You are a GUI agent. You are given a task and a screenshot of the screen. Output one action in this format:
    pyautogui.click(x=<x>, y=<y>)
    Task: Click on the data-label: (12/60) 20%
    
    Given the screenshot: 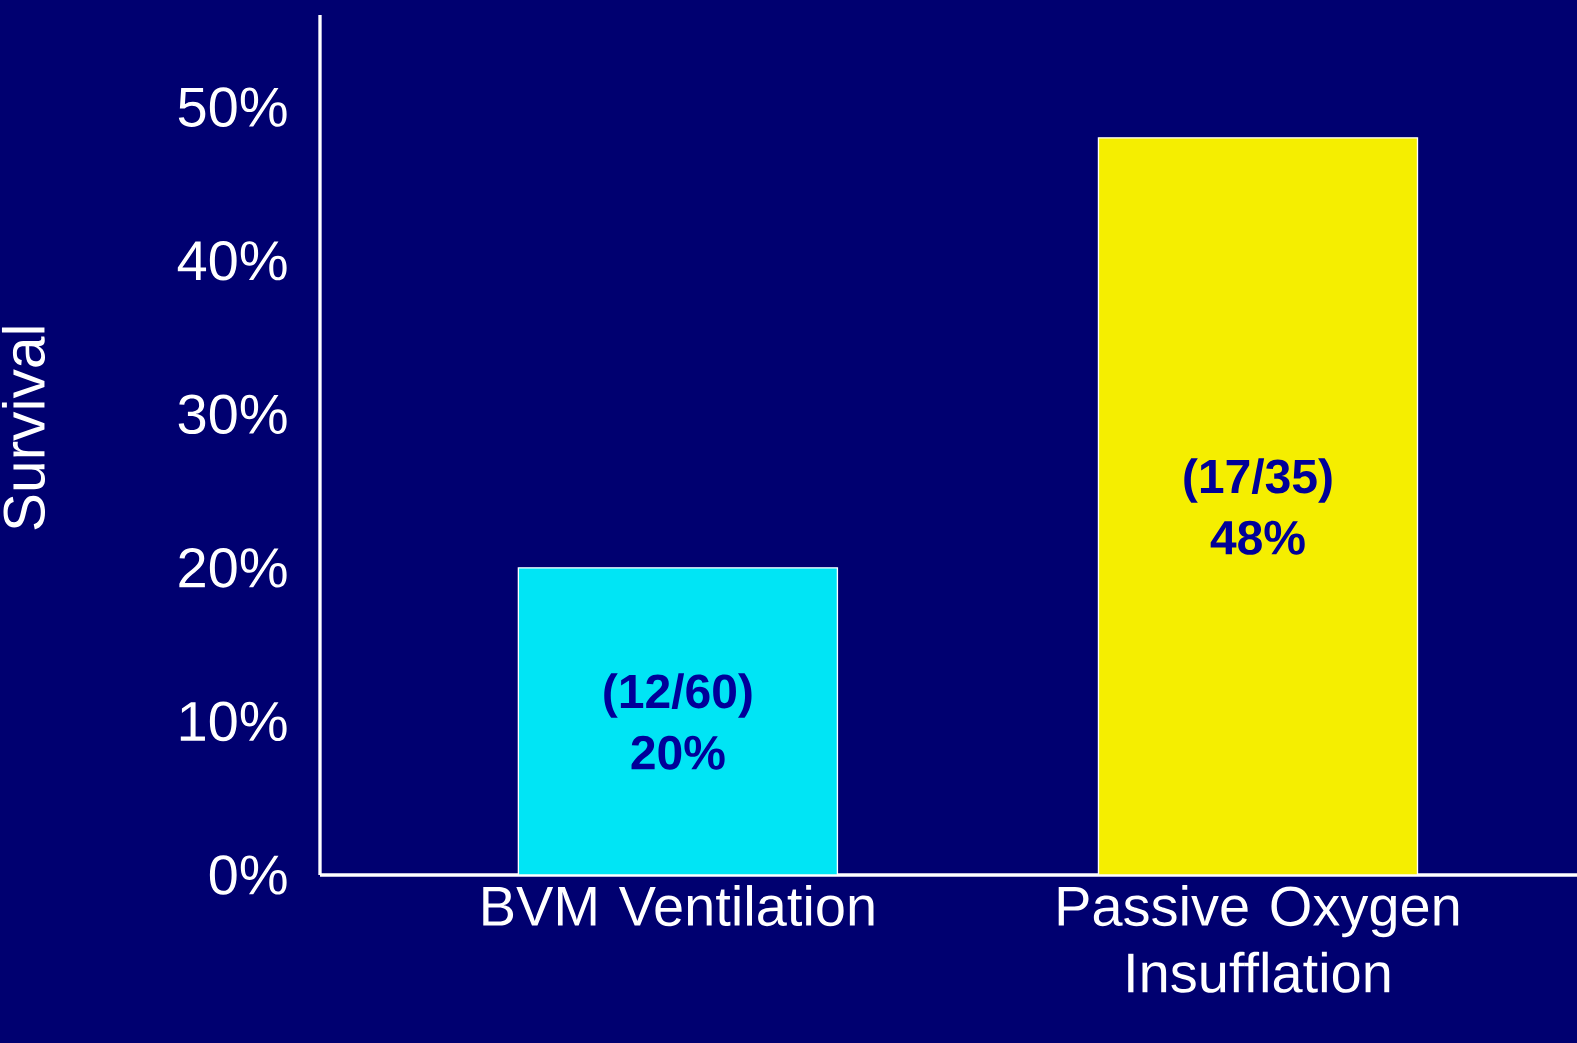 What is the action you would take?
    pyautogui.click(x=678, y=721)
    